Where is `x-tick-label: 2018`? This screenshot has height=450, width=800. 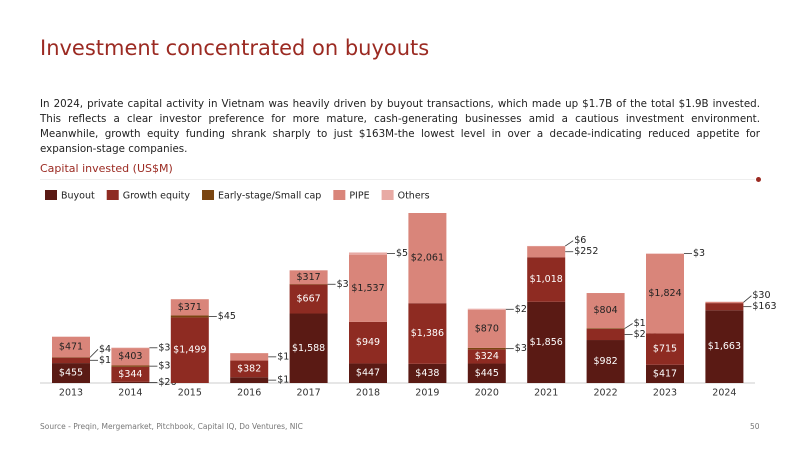 x-tick-label: 2018 is located at coordinates (368, 393).